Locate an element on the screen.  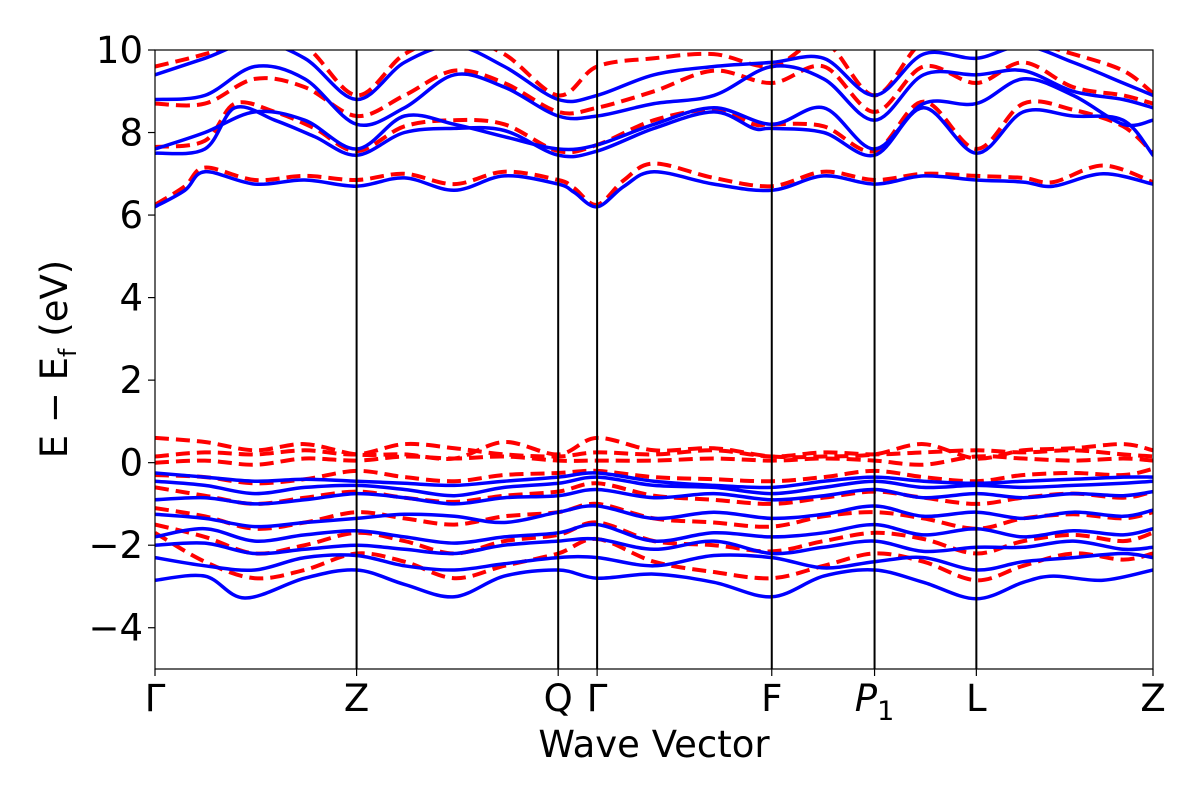
y-tick-label-6: 8 is located at coordinates (131, 133).